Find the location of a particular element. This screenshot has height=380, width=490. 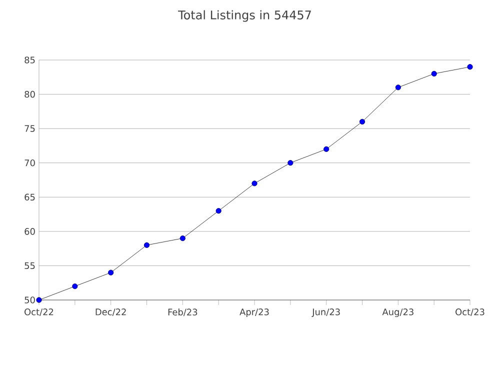

x-tick-label: Apr/23 is located at coordinates (254, 313).